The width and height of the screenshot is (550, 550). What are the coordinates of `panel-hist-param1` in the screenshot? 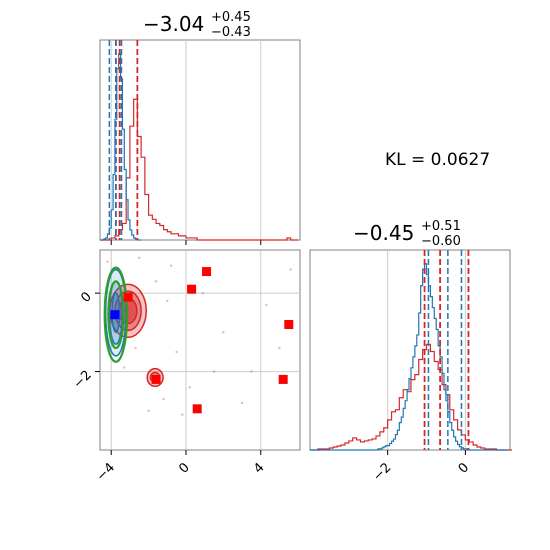 It's located at (200, 142).